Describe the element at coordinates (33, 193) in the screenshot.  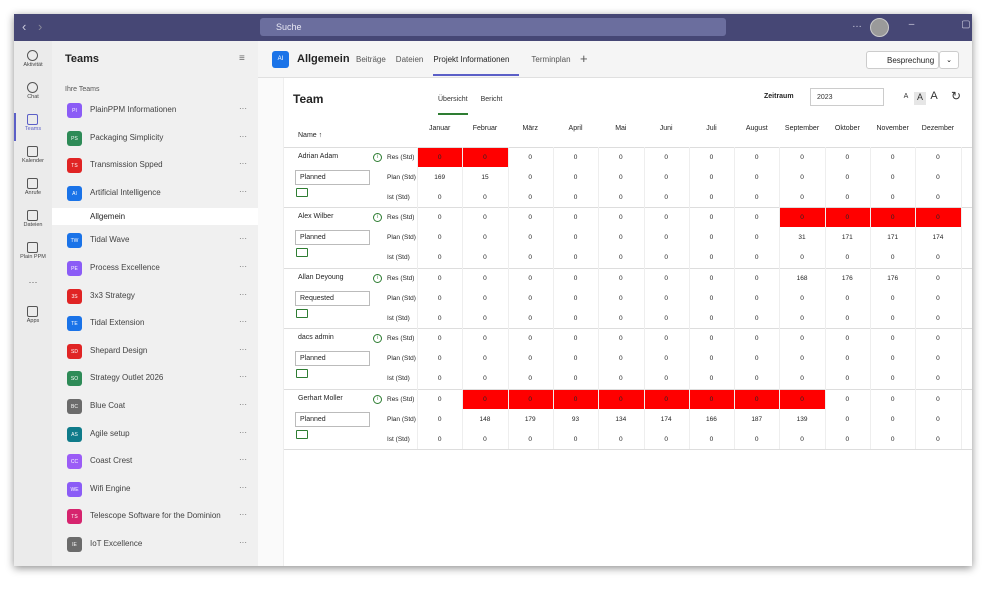
I see `rail-label: Anrufe` at that location.